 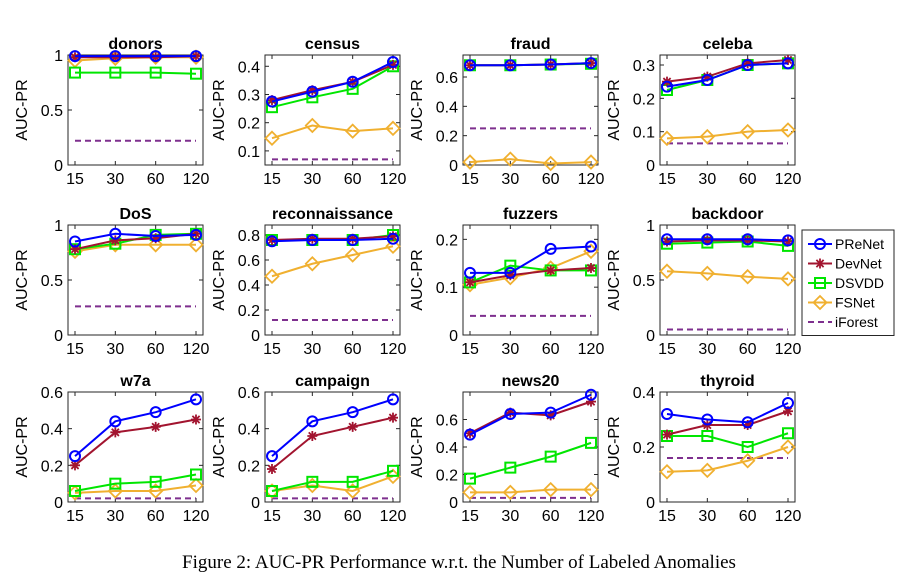 What do you see at coordinates (727, 71) in the screenshot?
I see `series-line-devnet` at bounding box center [727, 71].